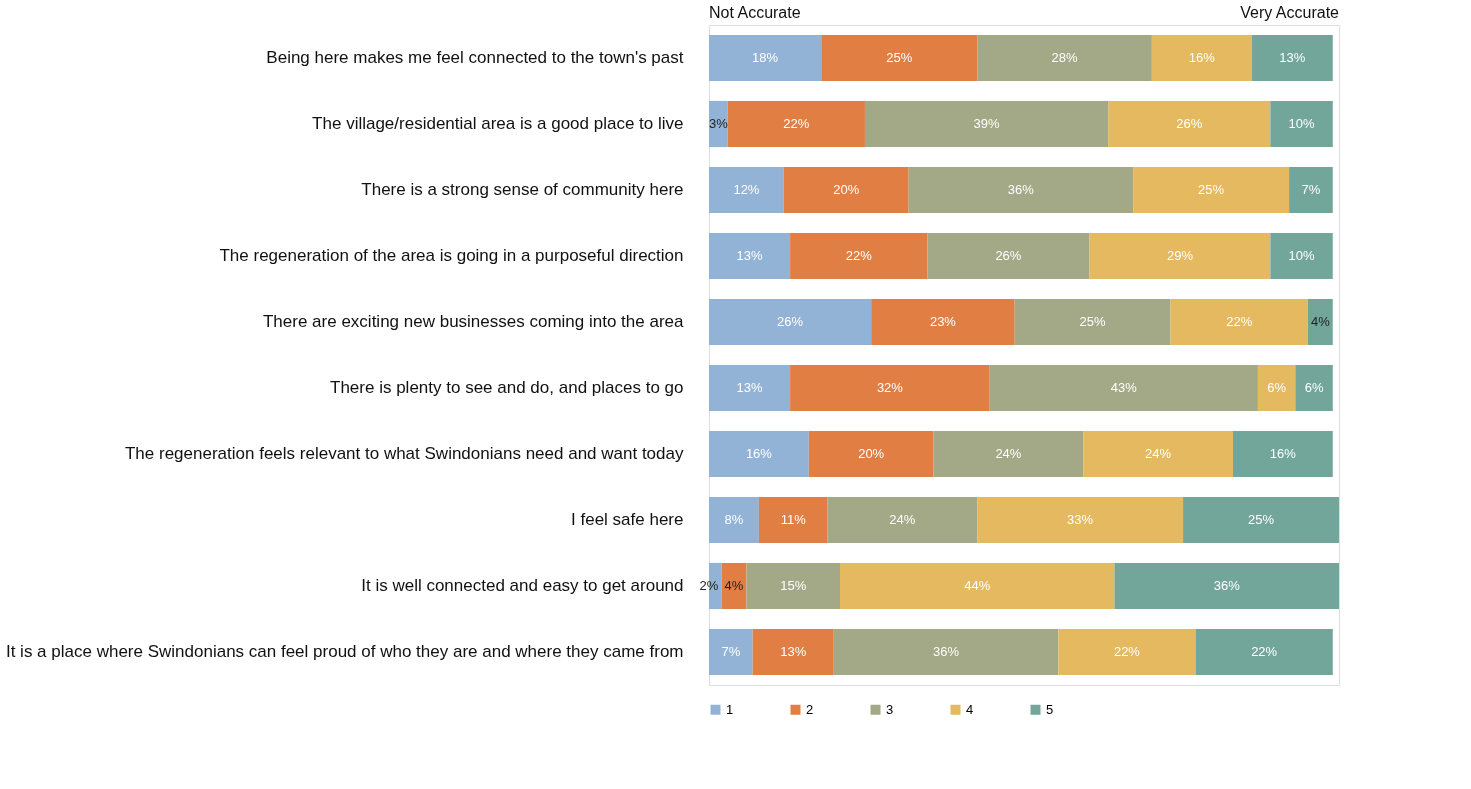  What do you see at coordinates (522, 585) in the screenshot?
I see `y-tick-label: It is well connected and easy to get around` at bounding box center [522, 585].